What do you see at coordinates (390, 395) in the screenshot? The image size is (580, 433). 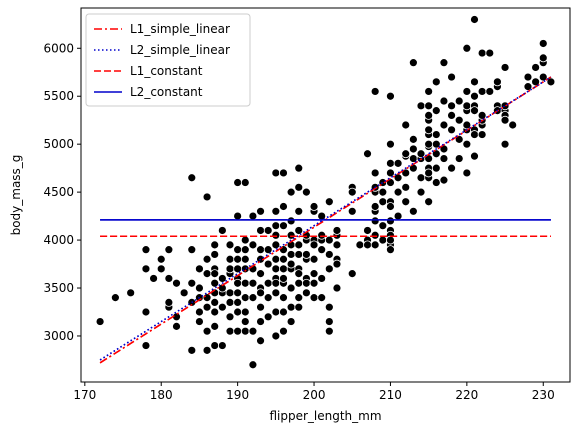 I see `x-tick-label: 210` at bounding box center [390, 395].